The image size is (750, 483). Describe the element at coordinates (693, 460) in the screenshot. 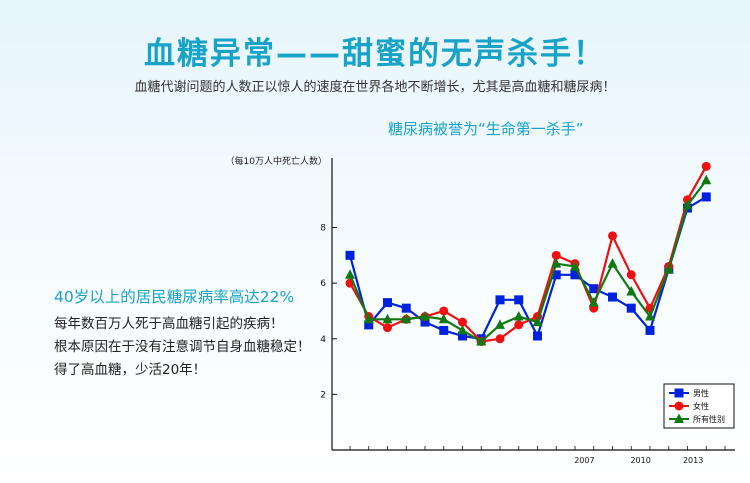

I see `x-tick-label: 2013` at that location.